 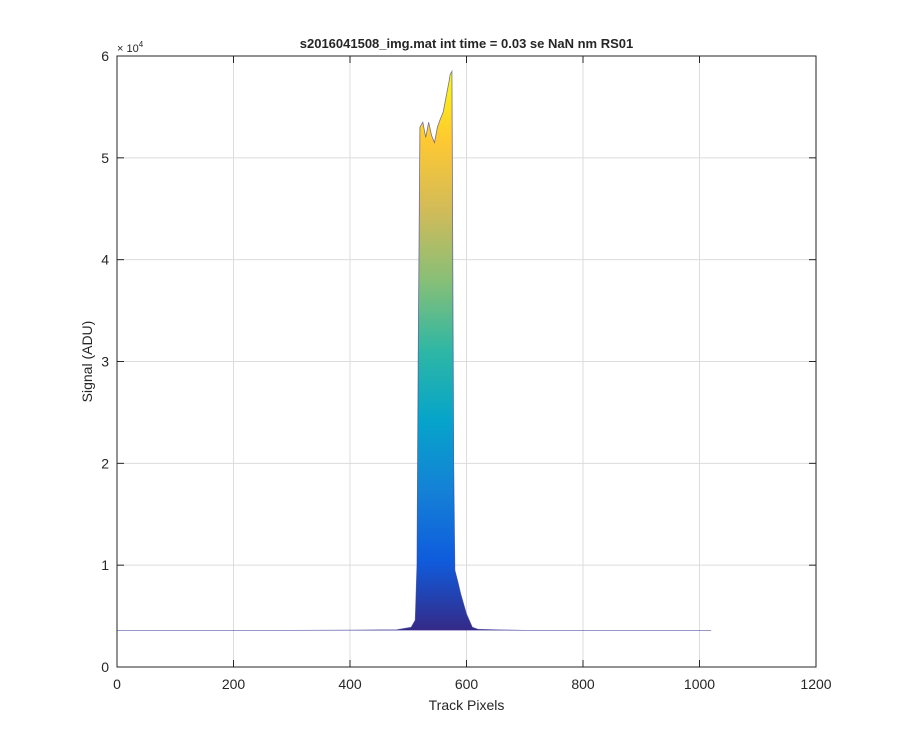 I want to click on x-tick-label: 1200, so click(x=815, y=684).